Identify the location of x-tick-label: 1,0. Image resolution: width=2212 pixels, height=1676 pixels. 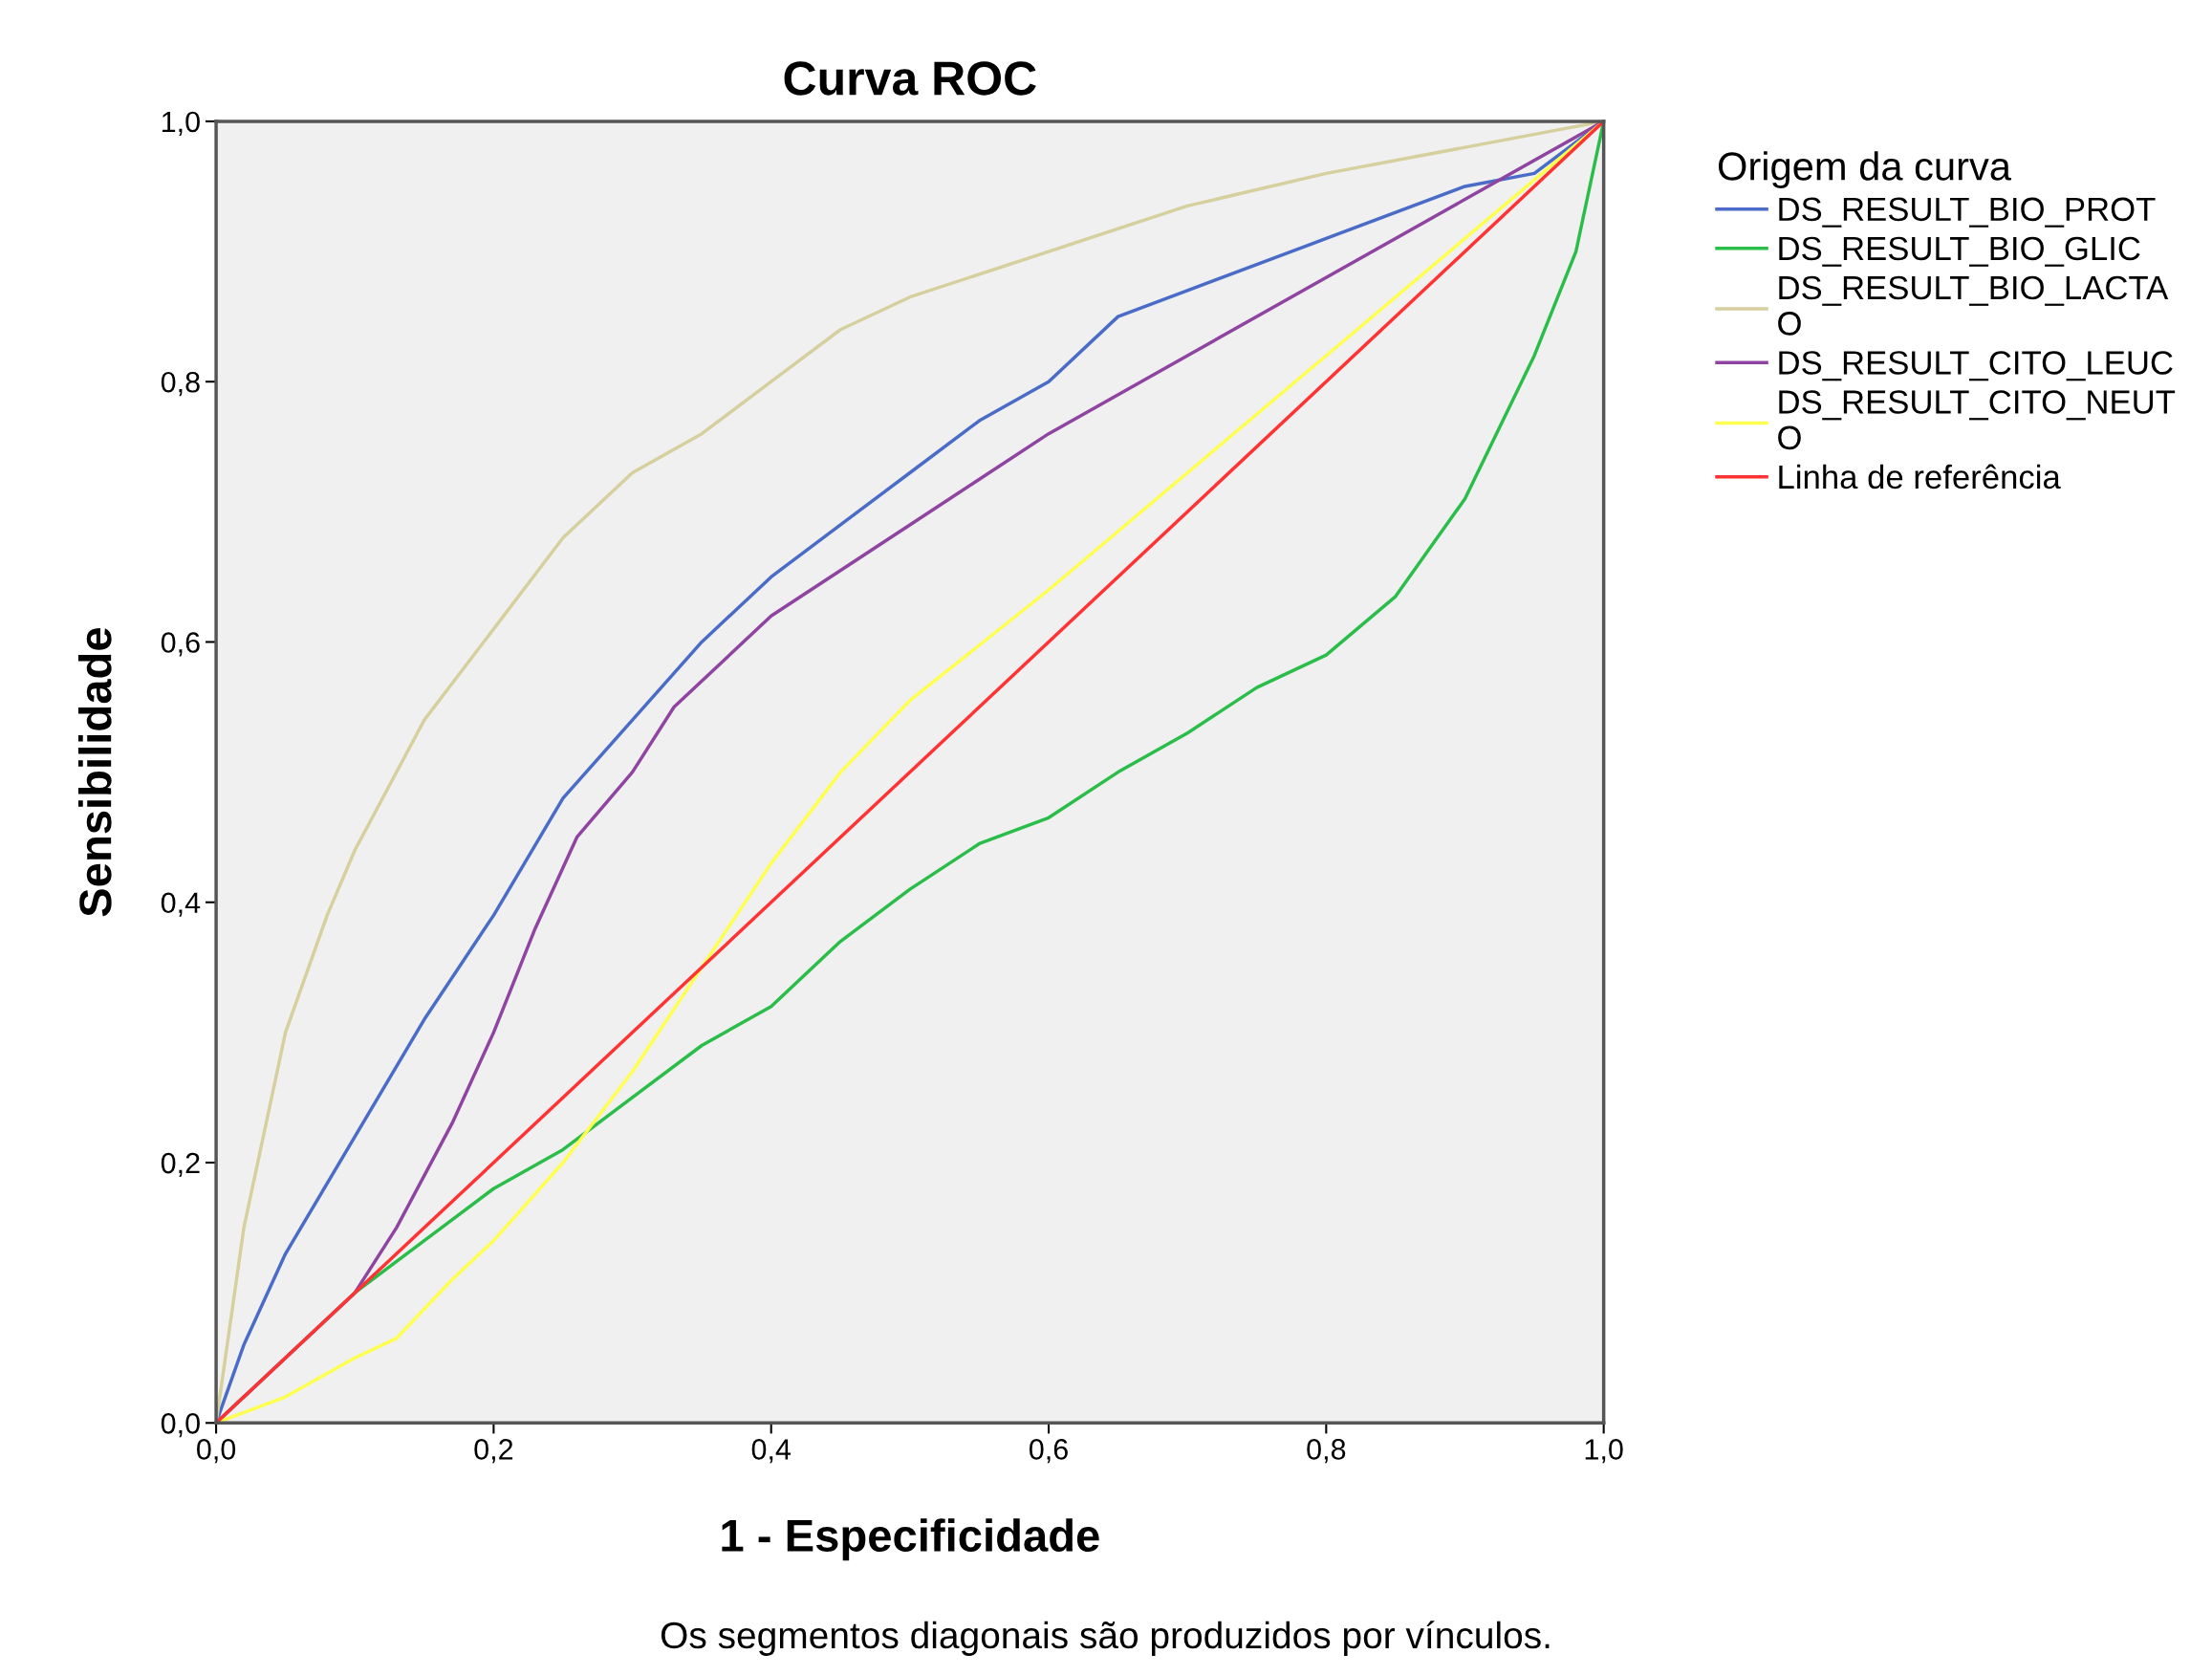
(1604, 1451).